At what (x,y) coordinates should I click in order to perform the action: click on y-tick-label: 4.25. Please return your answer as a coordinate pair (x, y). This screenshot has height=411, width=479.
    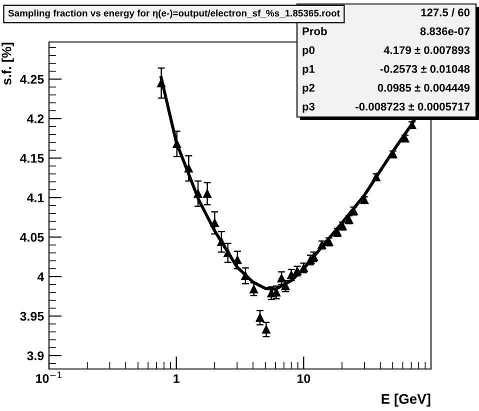
    Looking at the image, I should click on (32, 79).